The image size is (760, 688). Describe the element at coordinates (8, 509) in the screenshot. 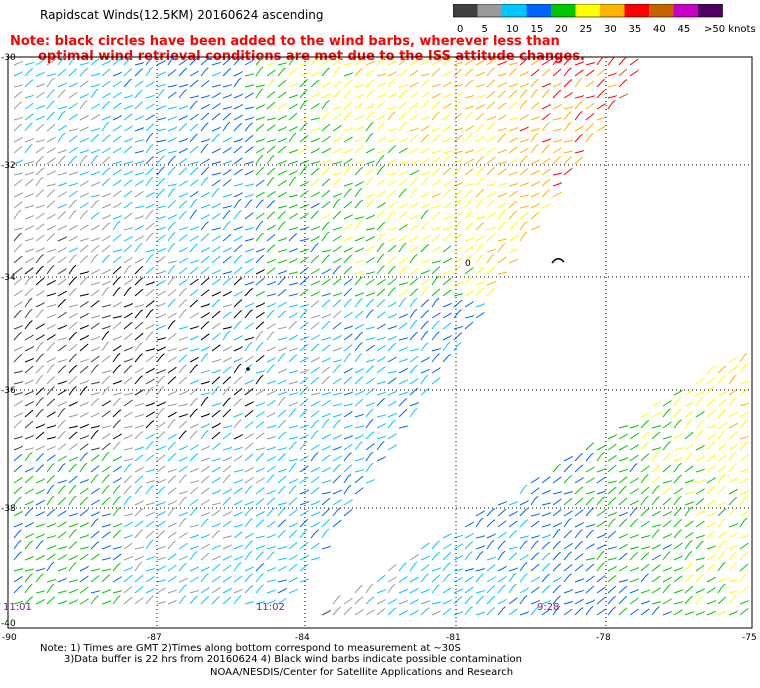

I see `latitude-label: -38` at that location.